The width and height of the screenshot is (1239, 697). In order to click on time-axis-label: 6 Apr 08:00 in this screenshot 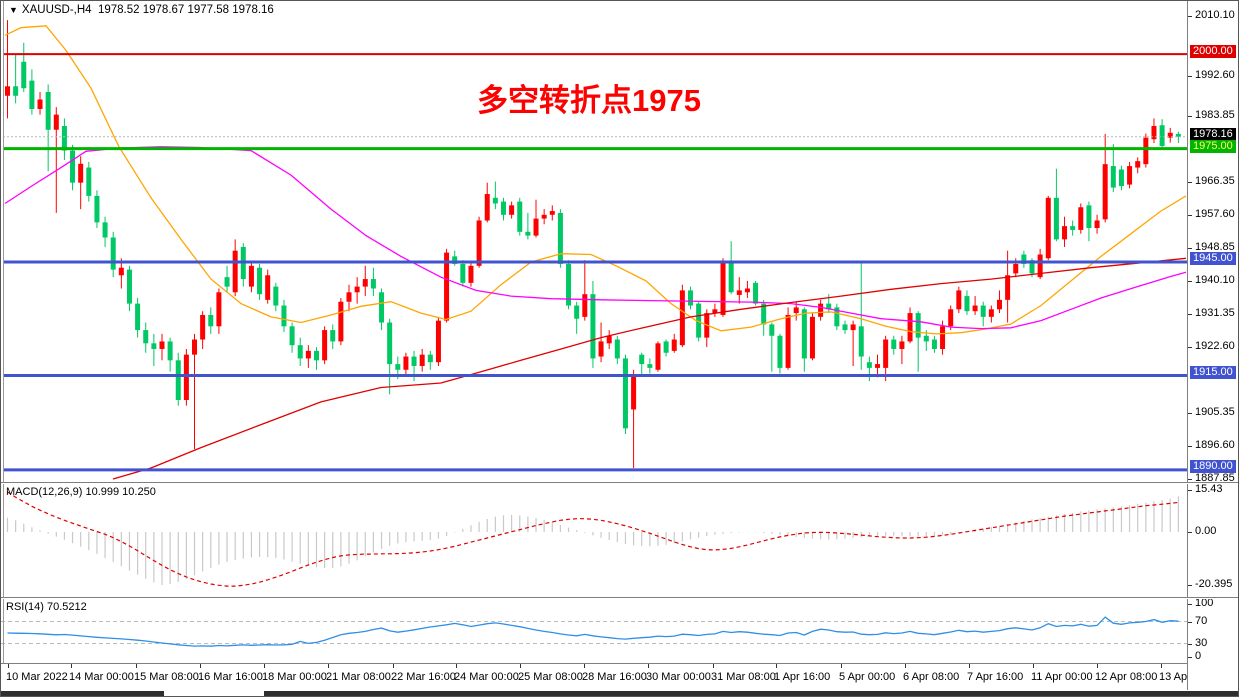, I will do `click(931, 677)`.